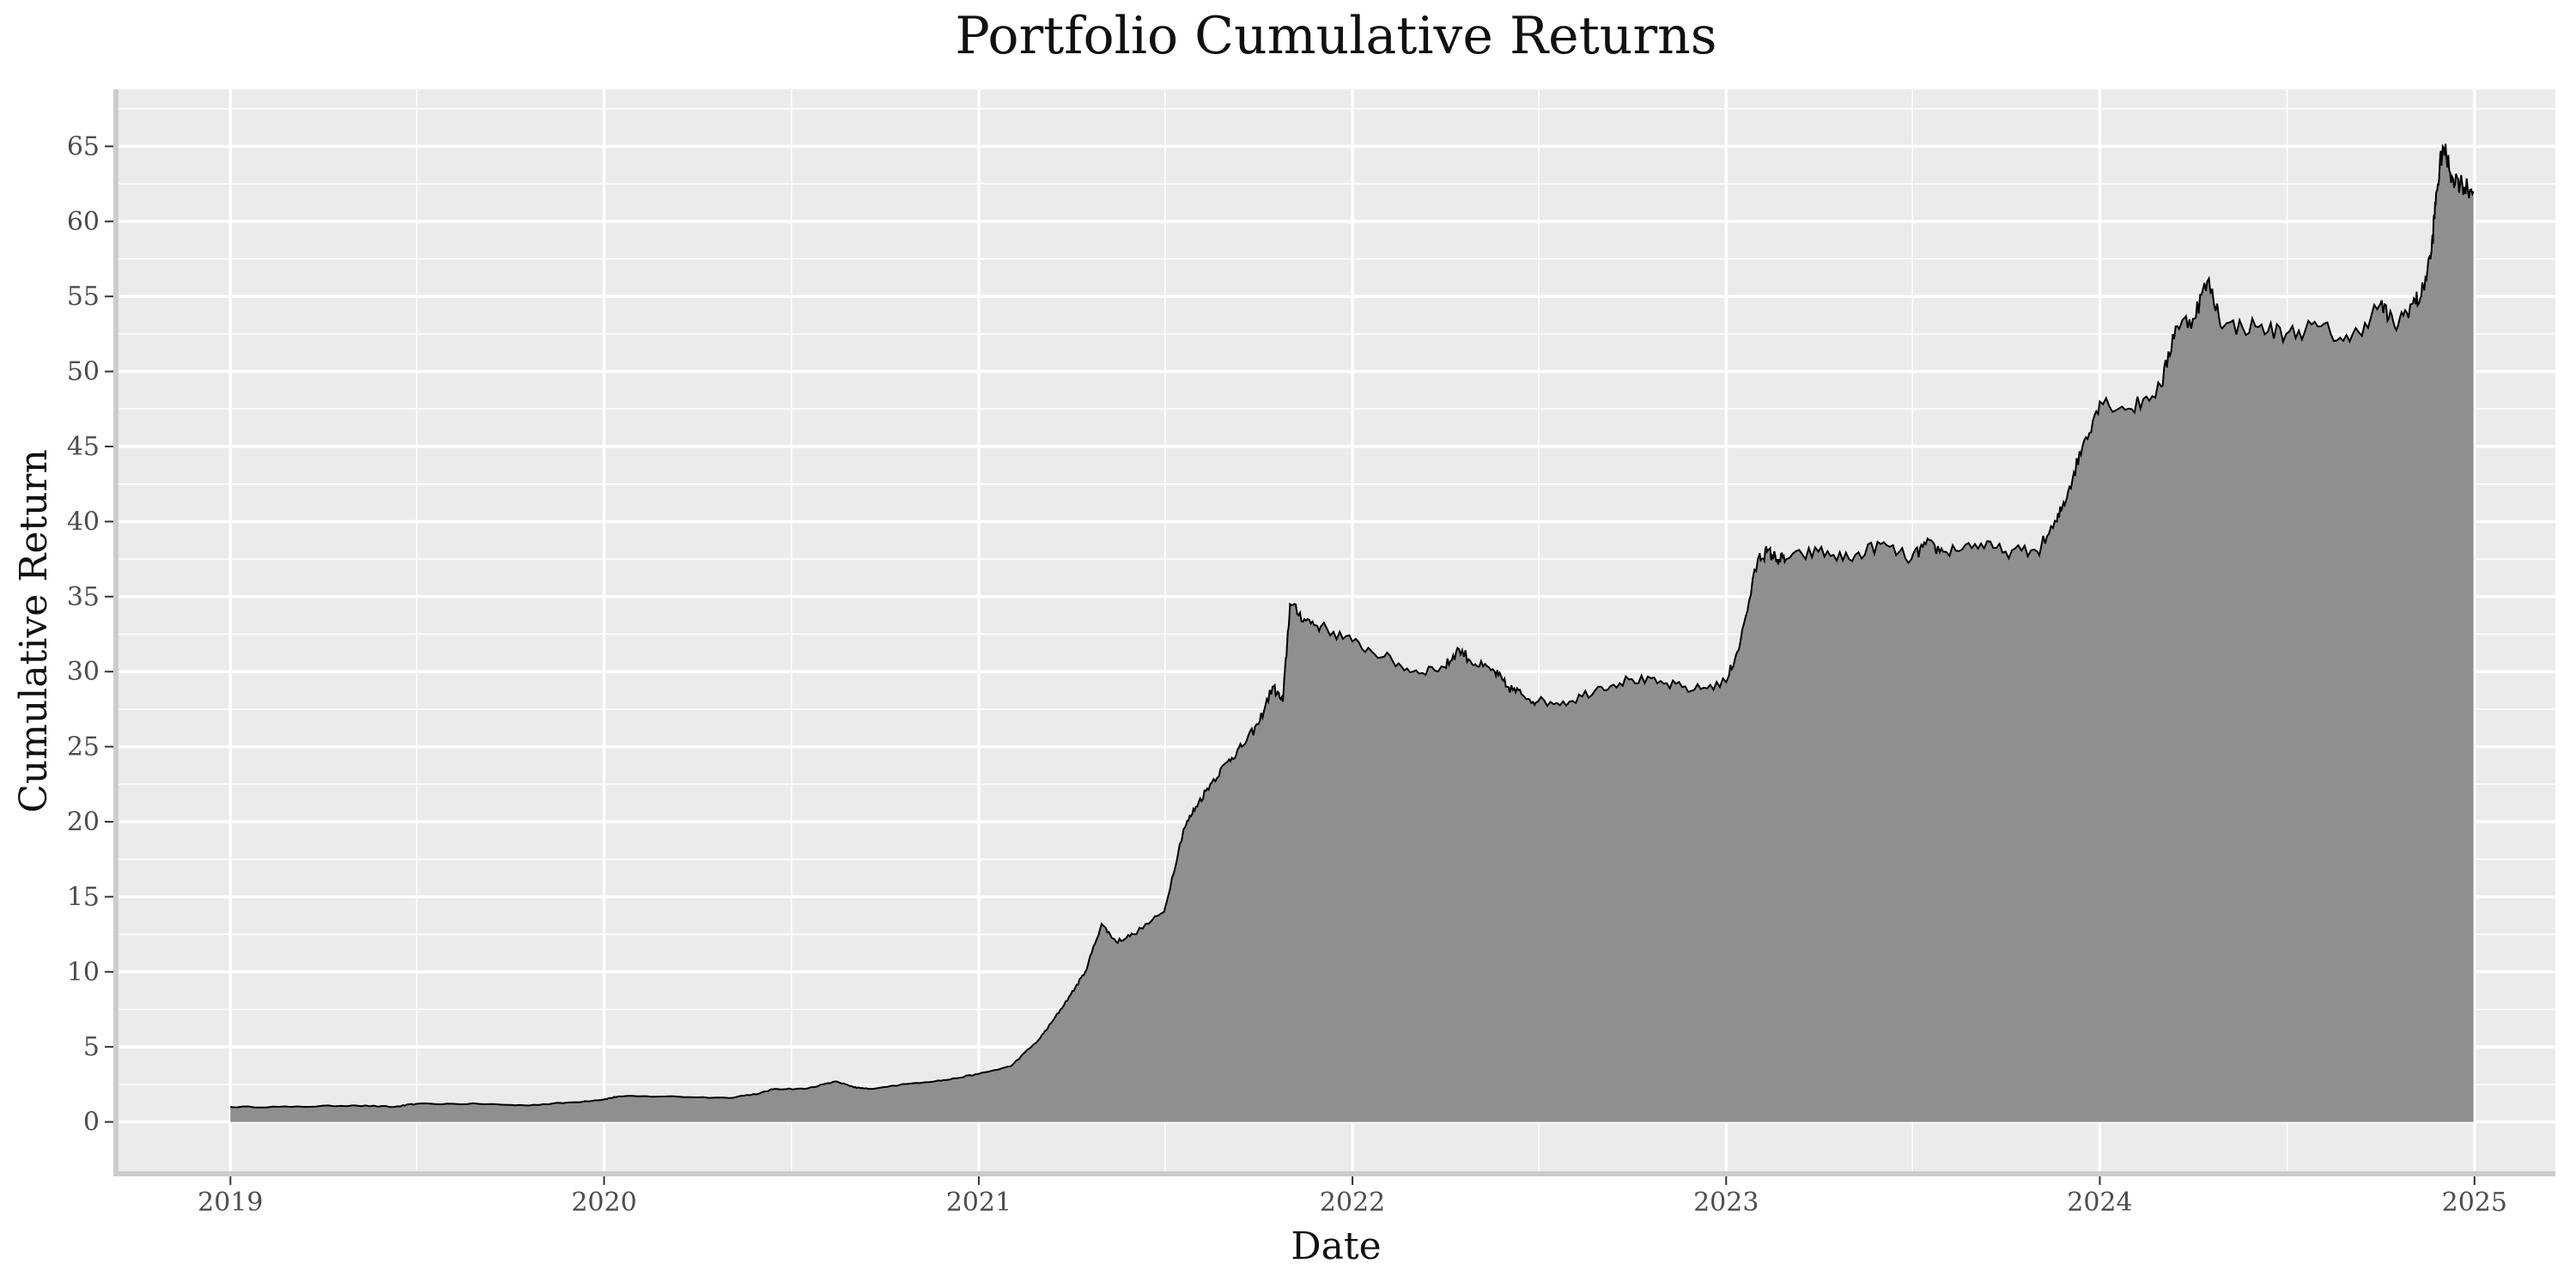 This screenshot has height=1288, width=2576. Describe the element at coordinates (83, 146) in the screenshot. I see `y-tick-label: 65` at that location.